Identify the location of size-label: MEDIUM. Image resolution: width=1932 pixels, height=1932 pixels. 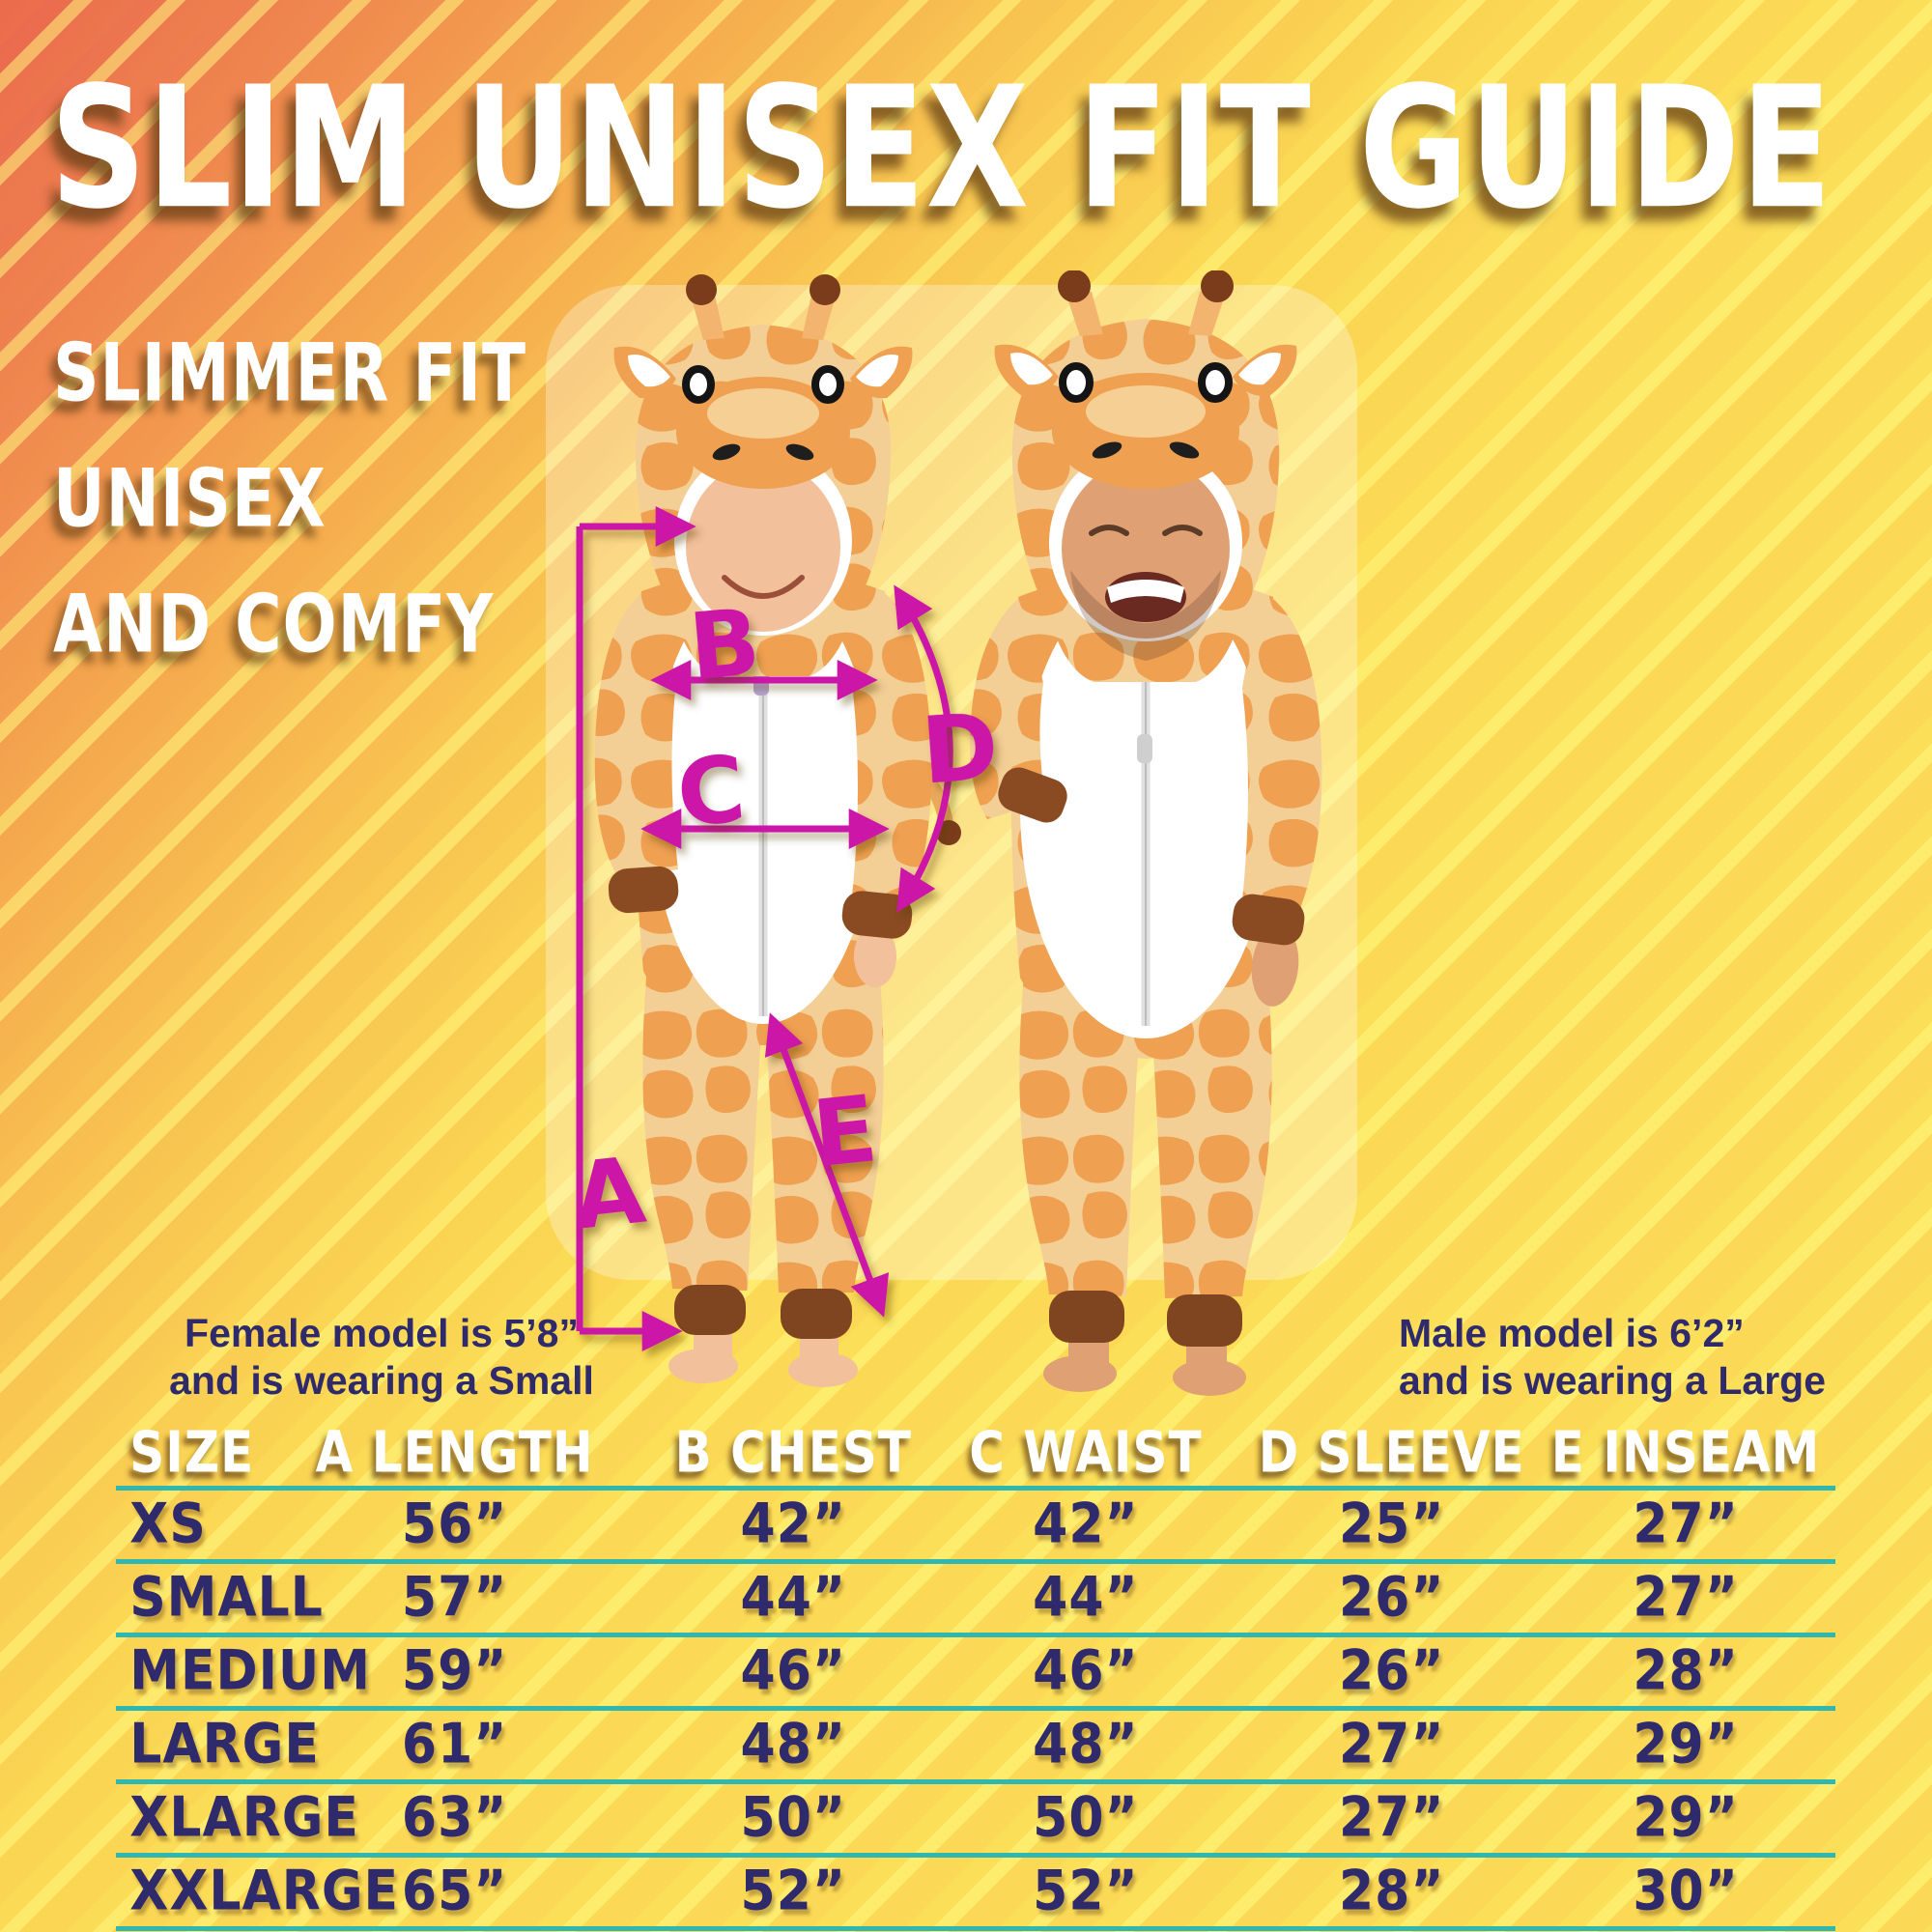
(250, 1670).